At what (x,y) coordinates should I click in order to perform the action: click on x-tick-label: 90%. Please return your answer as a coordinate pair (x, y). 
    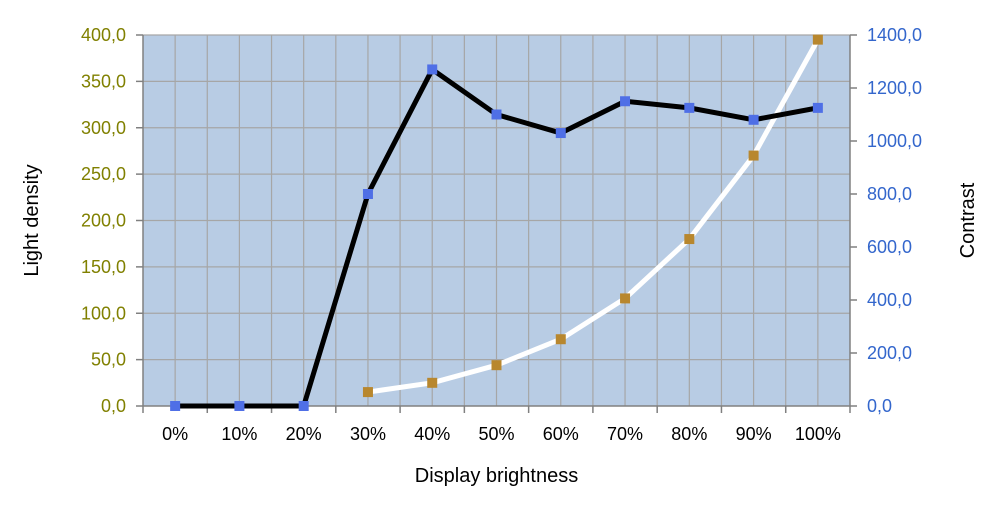
    Looking at the image, I should click on (754, 434).